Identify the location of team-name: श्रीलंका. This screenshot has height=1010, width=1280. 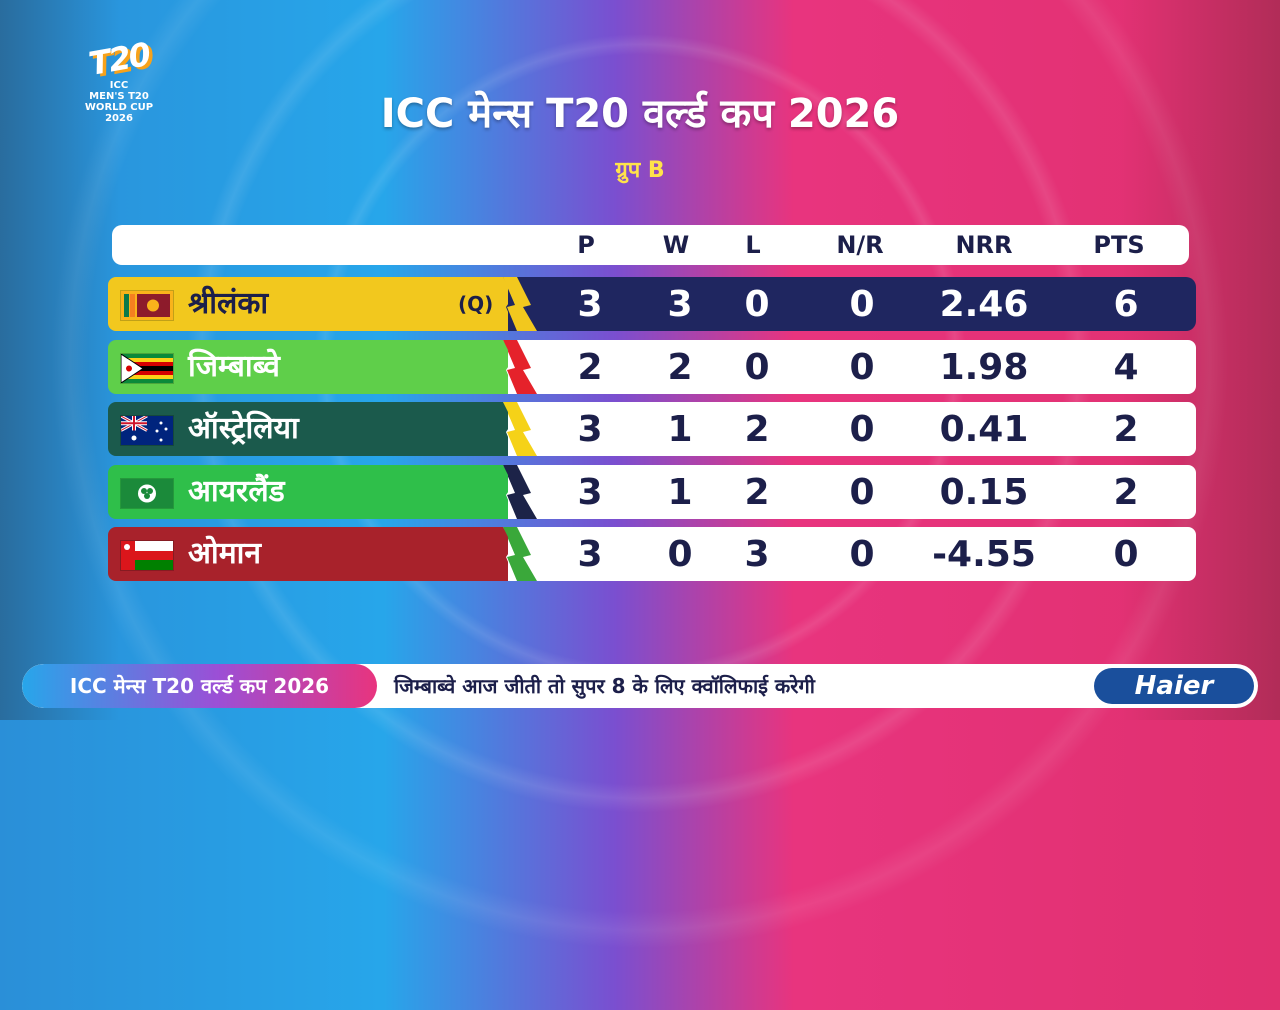
(228, 303).